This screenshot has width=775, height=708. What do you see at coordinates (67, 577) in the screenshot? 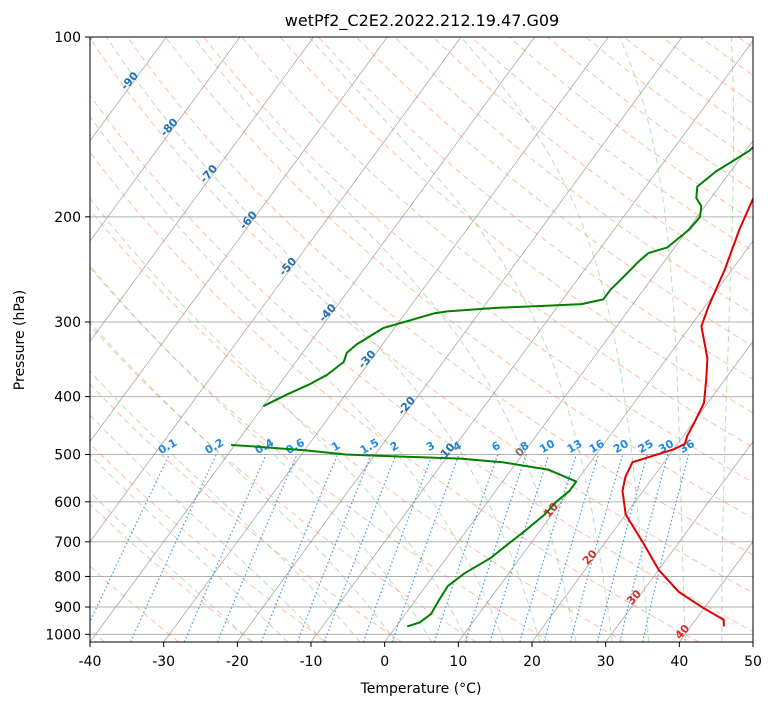
I see `y-tick-label: 800` at bounding box center [67, 577].